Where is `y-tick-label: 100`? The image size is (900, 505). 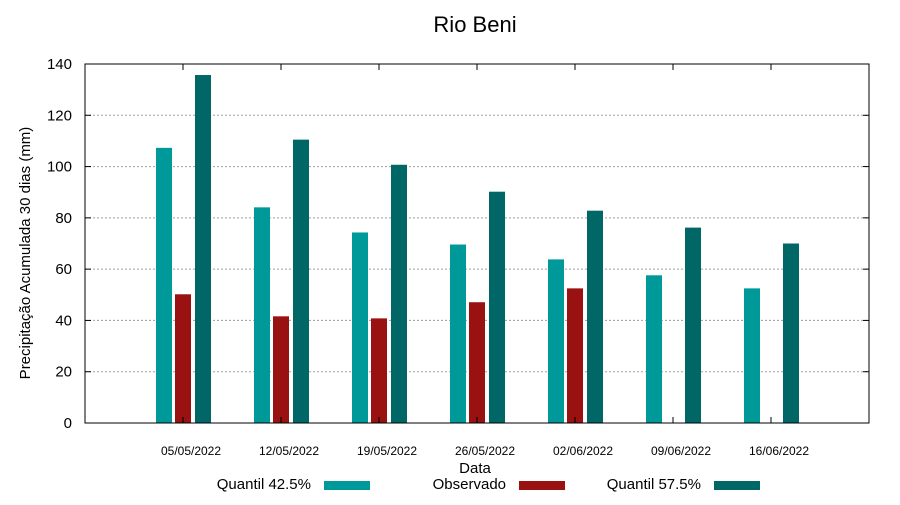 y-tick-label: 100 is located at coordinates (59, 167).